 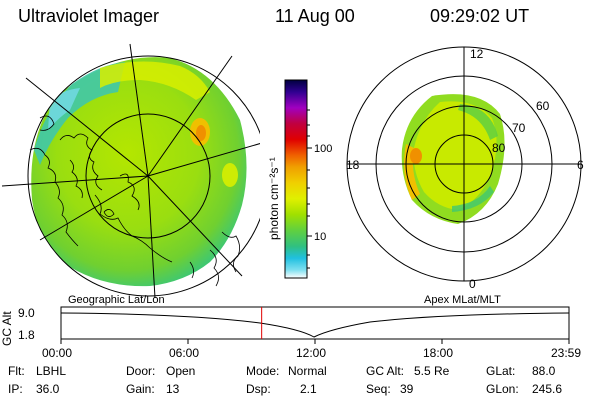 I want to click on timeline-frame, so click(x=315, y=323).